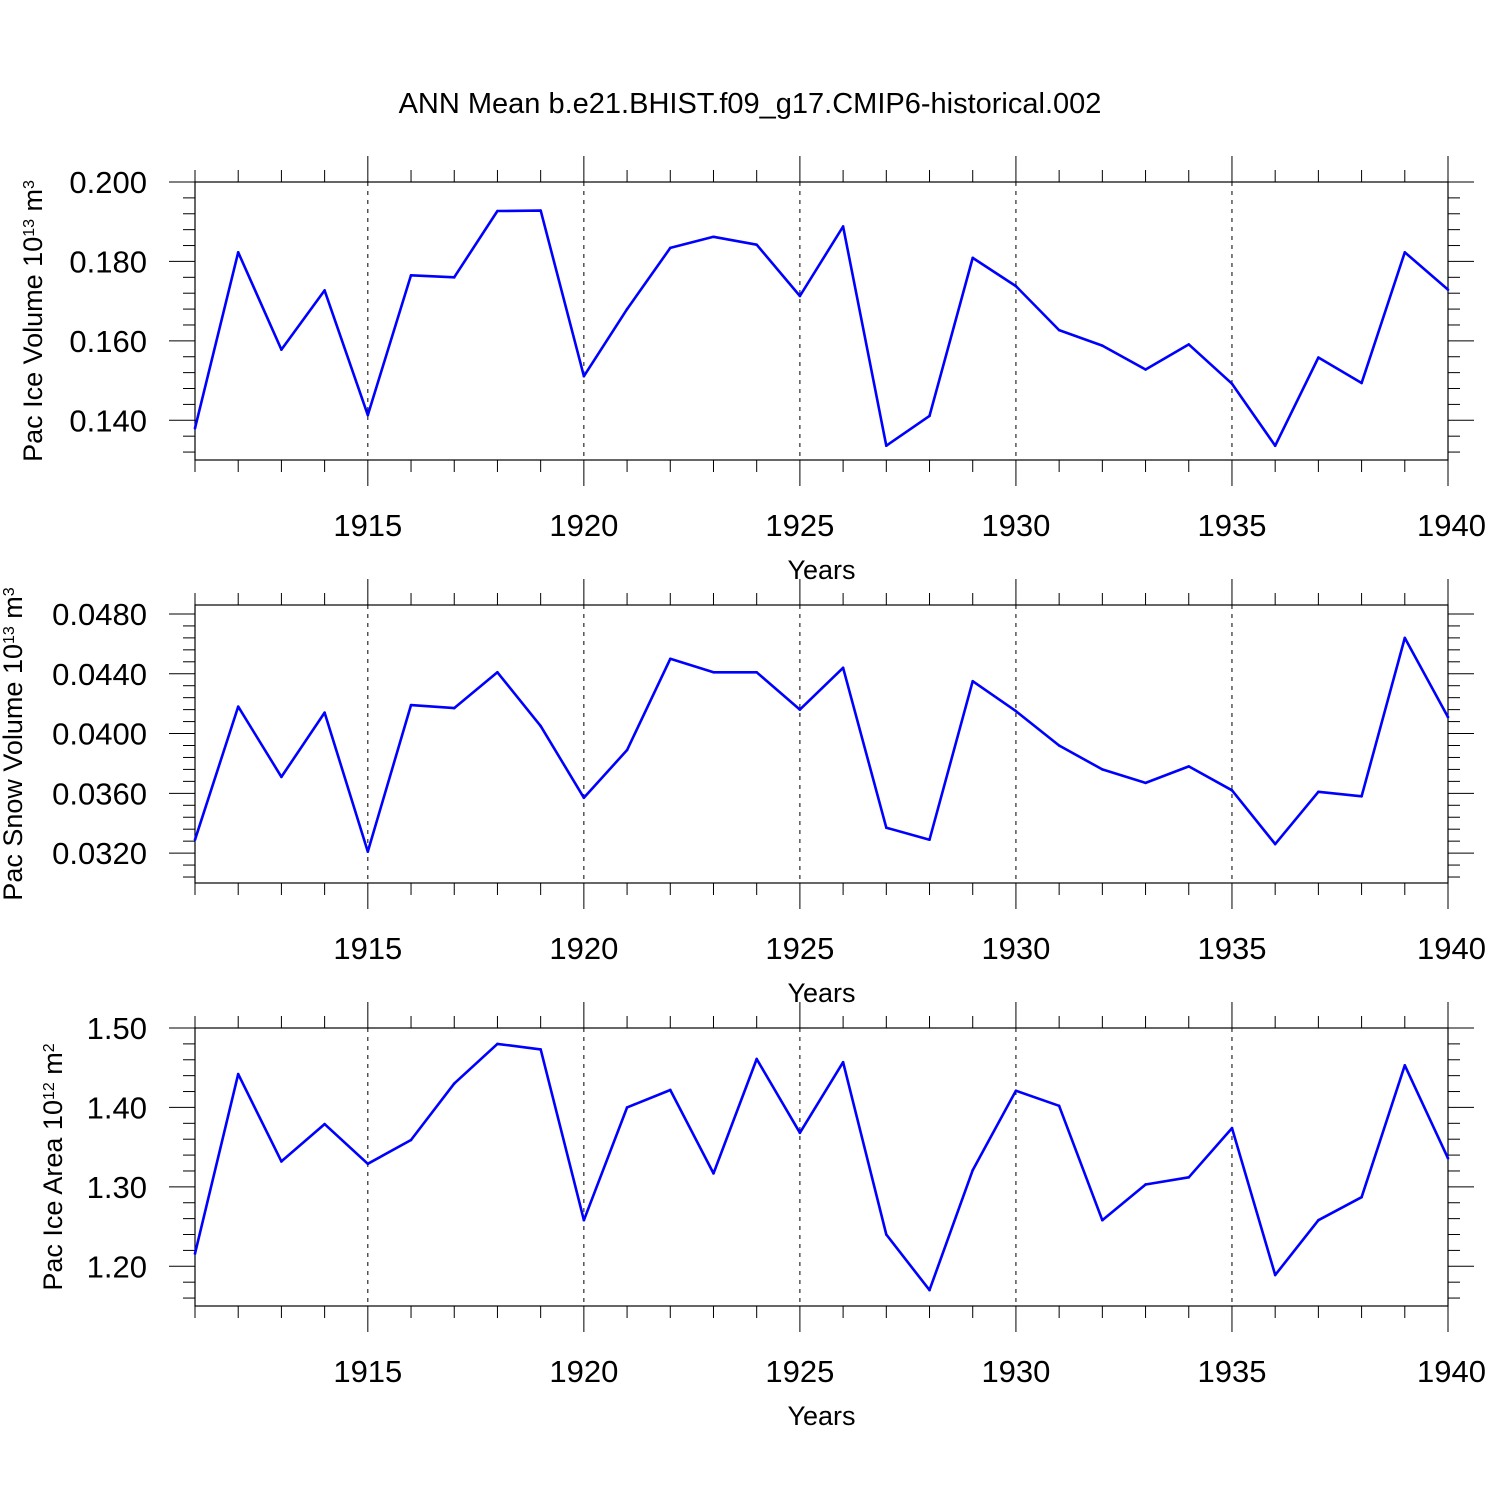 The height and width of the screenshot is (1500, 1500). I want to click on y-tick-label: 1.50, so click(117, 1028).